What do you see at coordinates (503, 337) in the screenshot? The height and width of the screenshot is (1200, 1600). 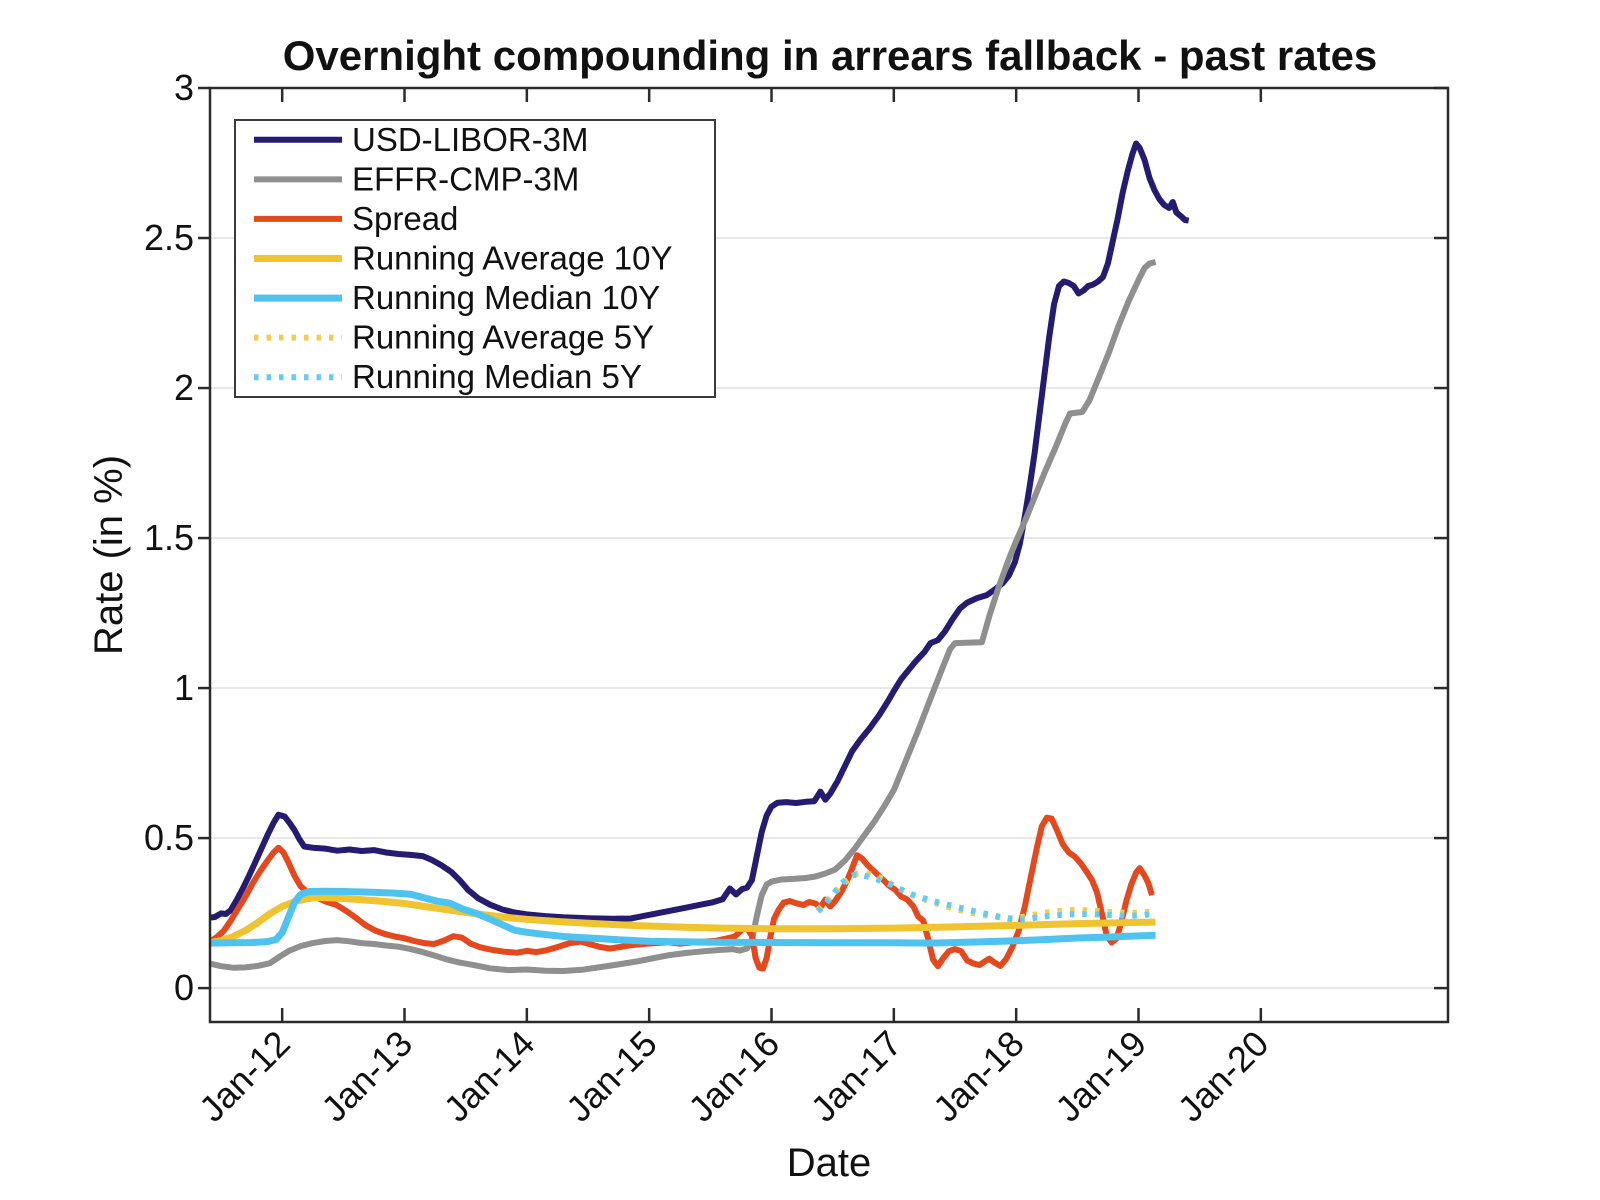 I see `legend-label-running-average-5y: Running Average 5Y` at bounding box center [503, 337].